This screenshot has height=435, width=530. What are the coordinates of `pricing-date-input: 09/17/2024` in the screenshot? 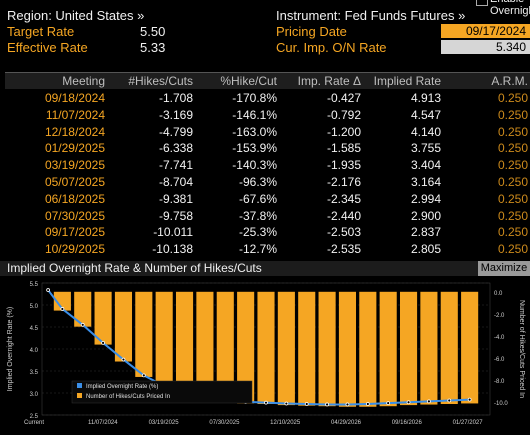 It's located at (485, 31).